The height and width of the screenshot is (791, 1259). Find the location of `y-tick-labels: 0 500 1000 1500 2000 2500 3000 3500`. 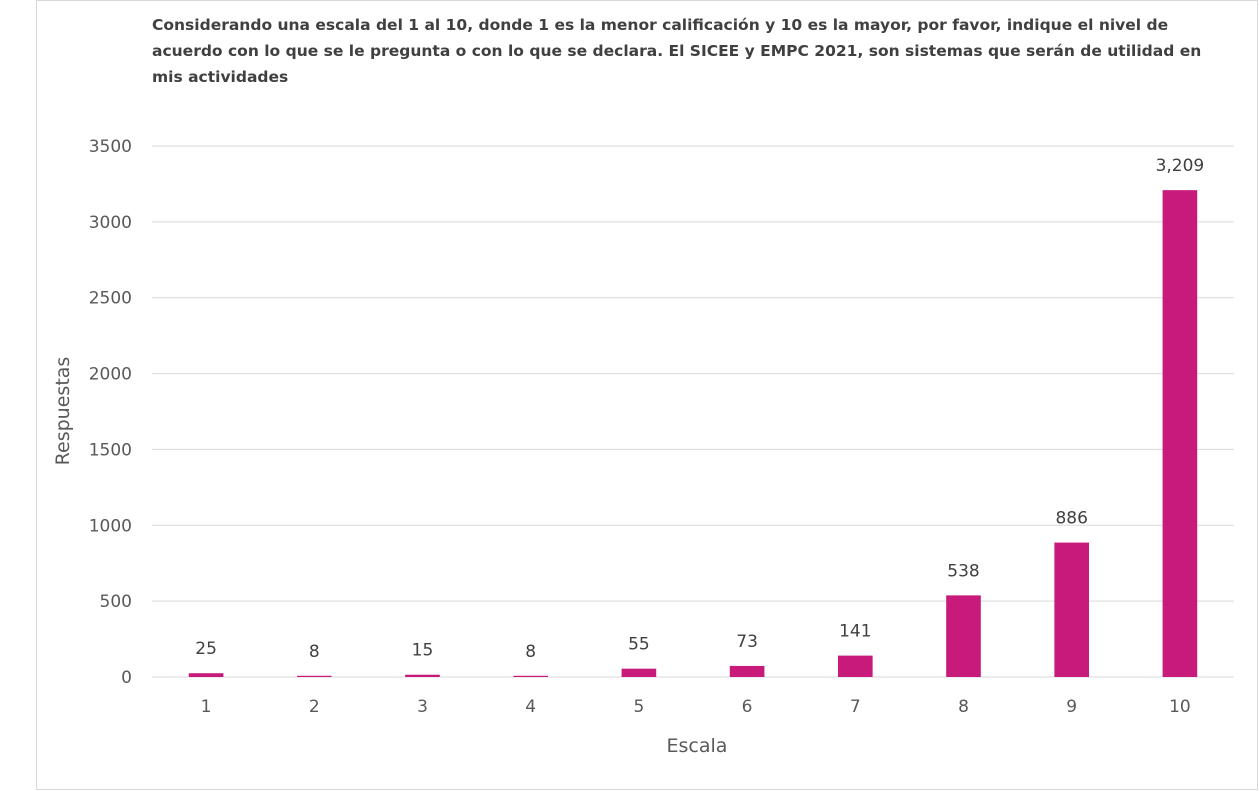

y-tick-labels: 0 500 1000 1500 2000 2500 3000 3500 is located at coordinates (110, 412).